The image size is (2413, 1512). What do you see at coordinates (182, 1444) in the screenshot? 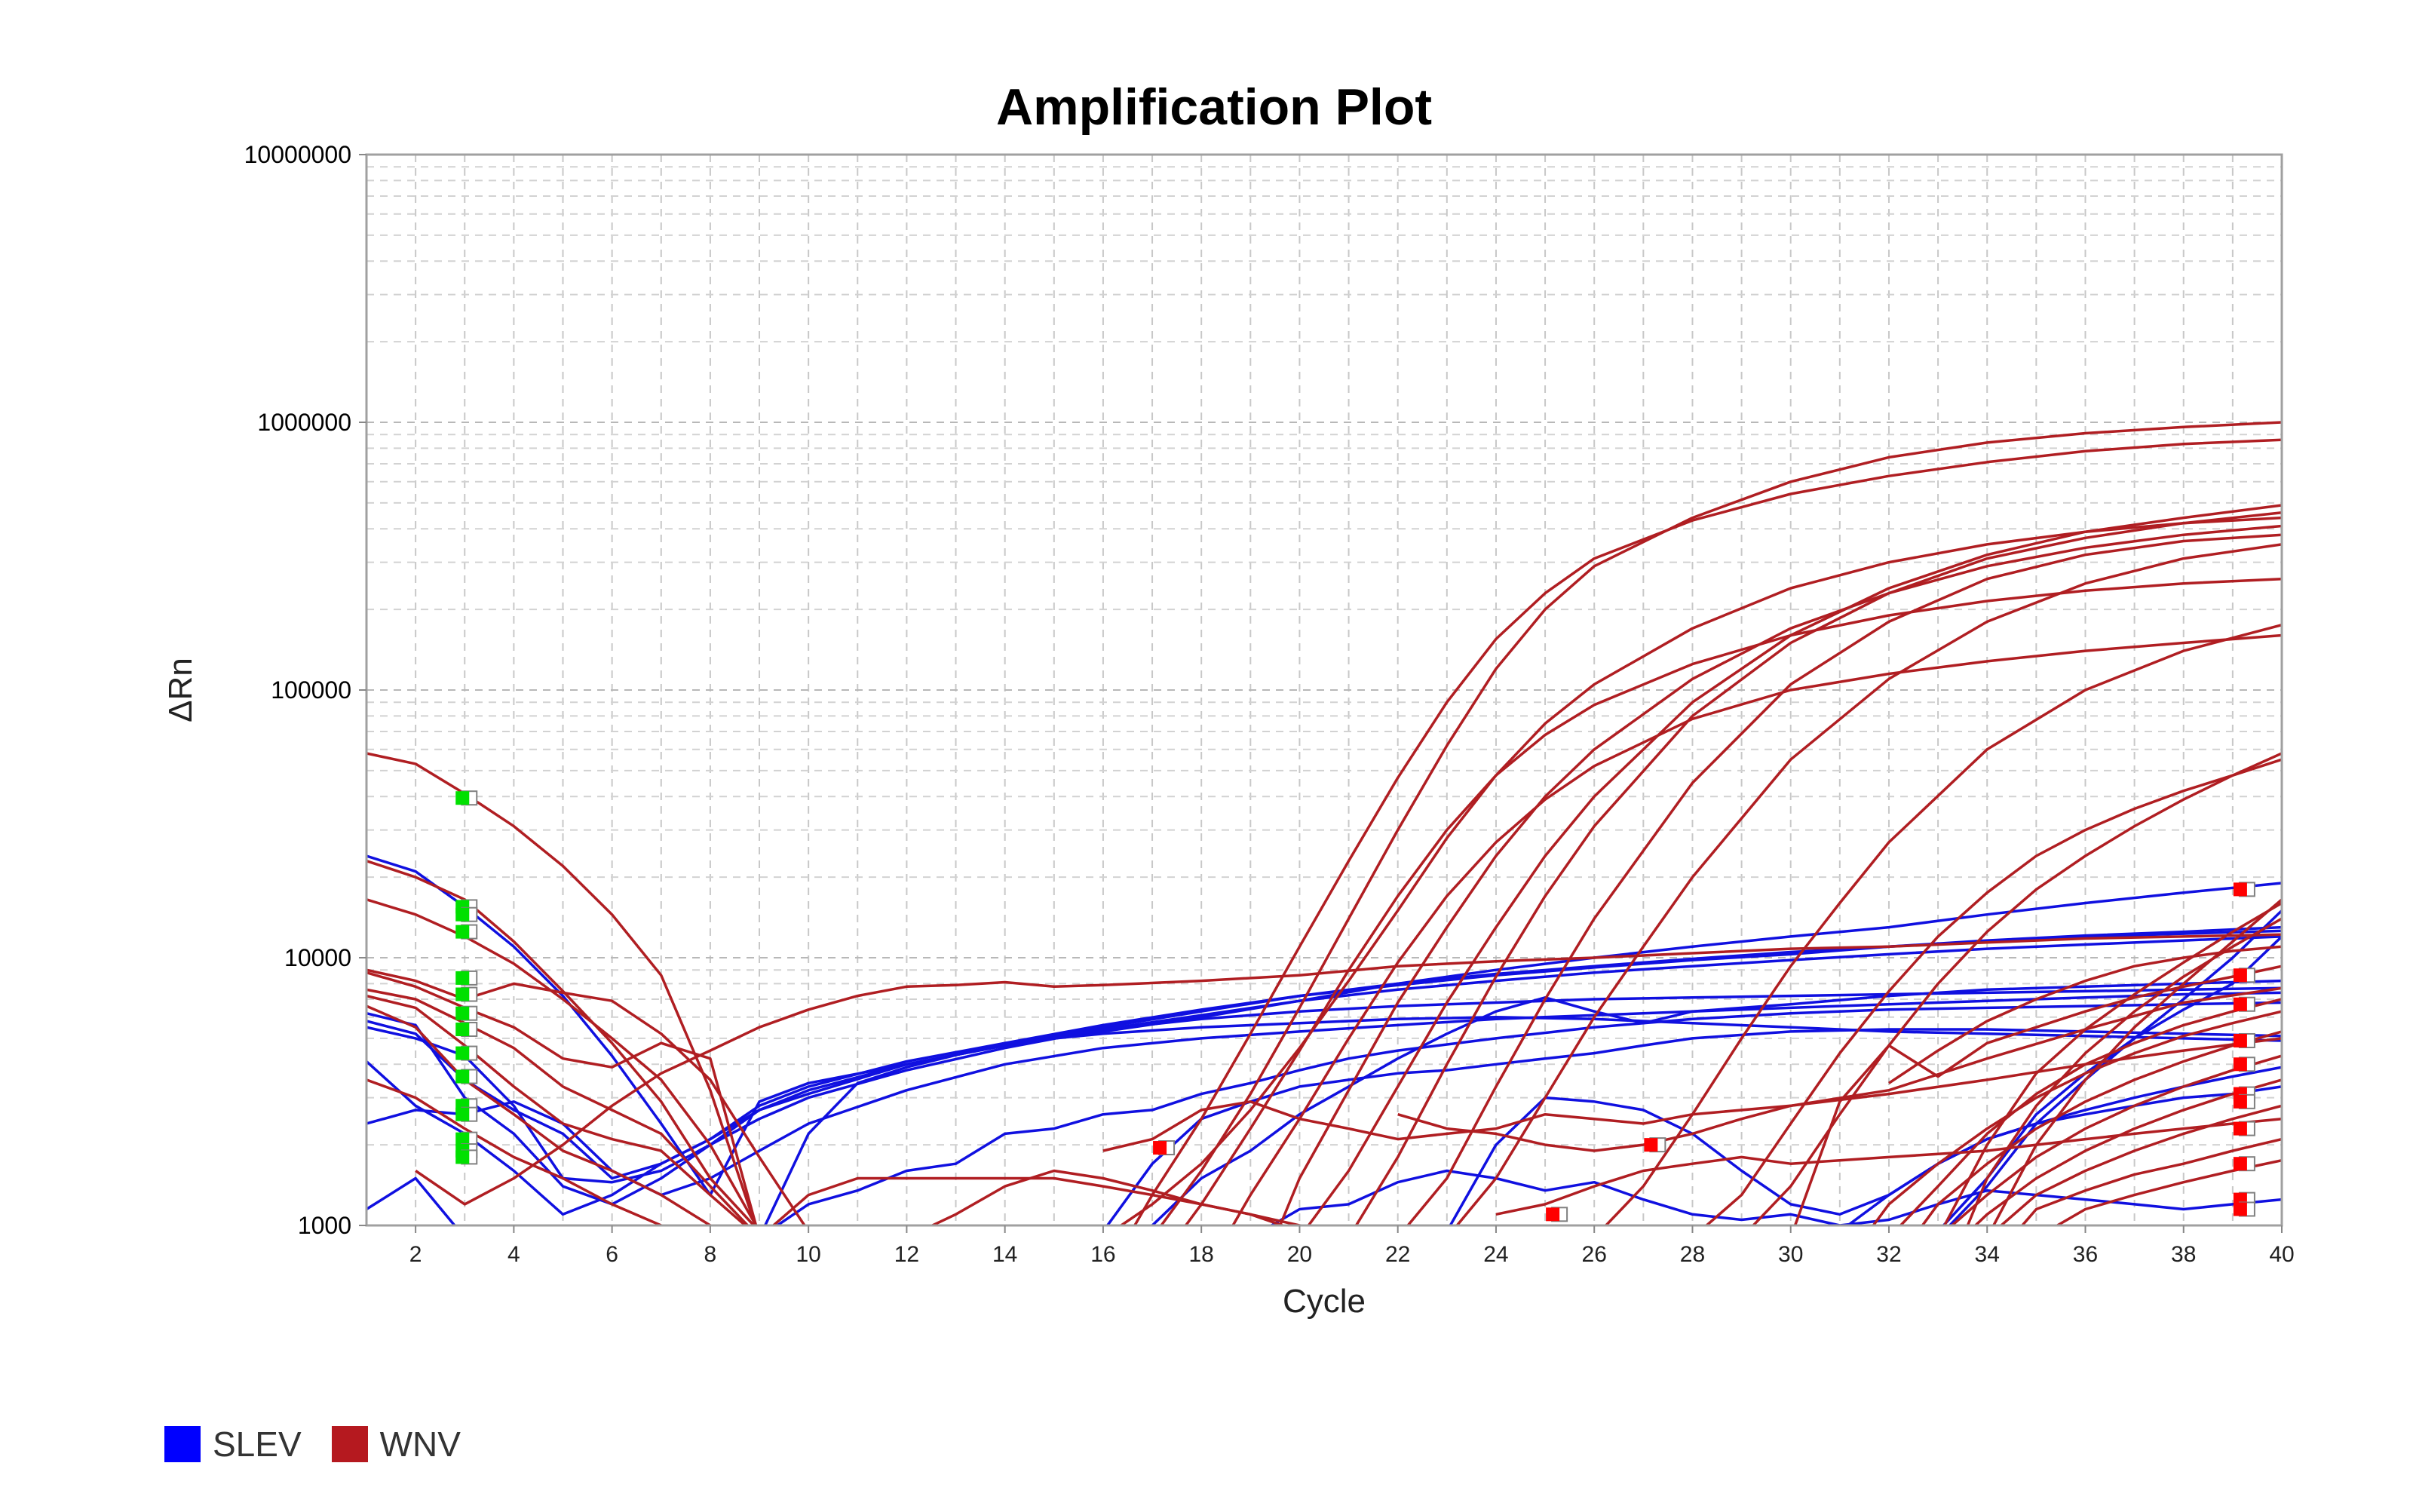
I see `legend-swatch-slev` at bounding box center [182, 1444].